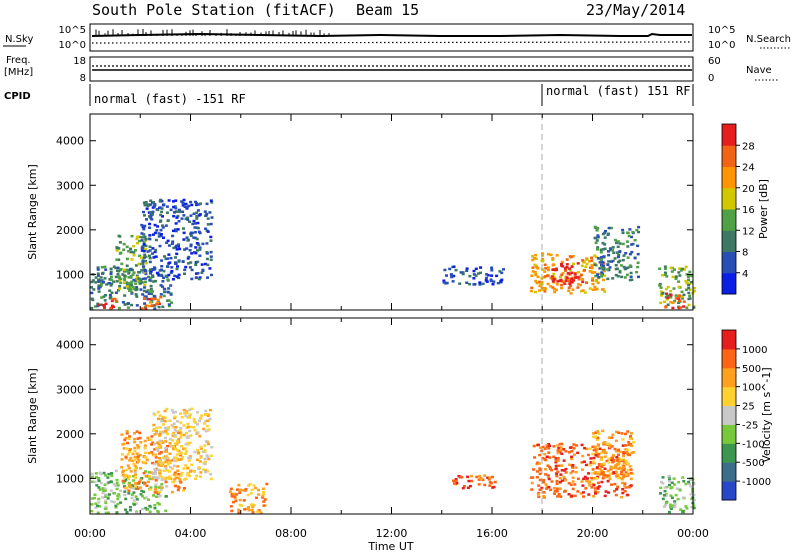 The width and height of the screenshot is (800, 554). I want to click on nave-tick-low: 0, so click(711, 78).